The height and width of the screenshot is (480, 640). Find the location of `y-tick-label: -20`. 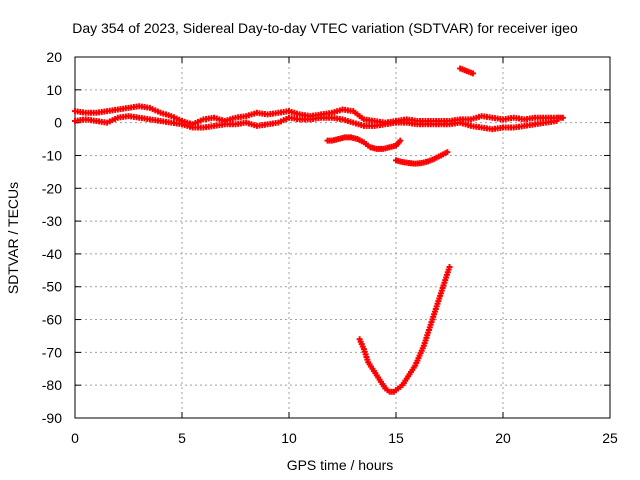

y-tick-label: -20 is located at coordinates (52, 188).